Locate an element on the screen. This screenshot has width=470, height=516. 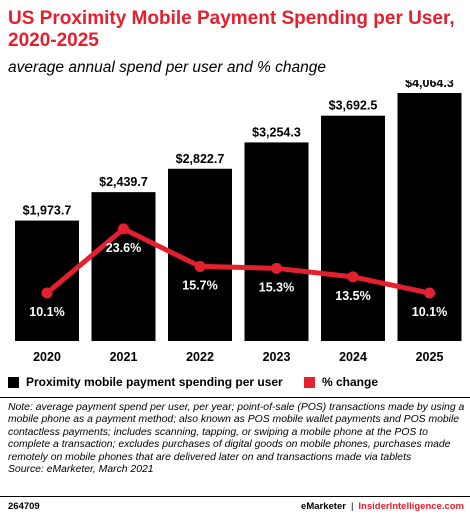
percent-change-points is located at coordinates (238, 261).